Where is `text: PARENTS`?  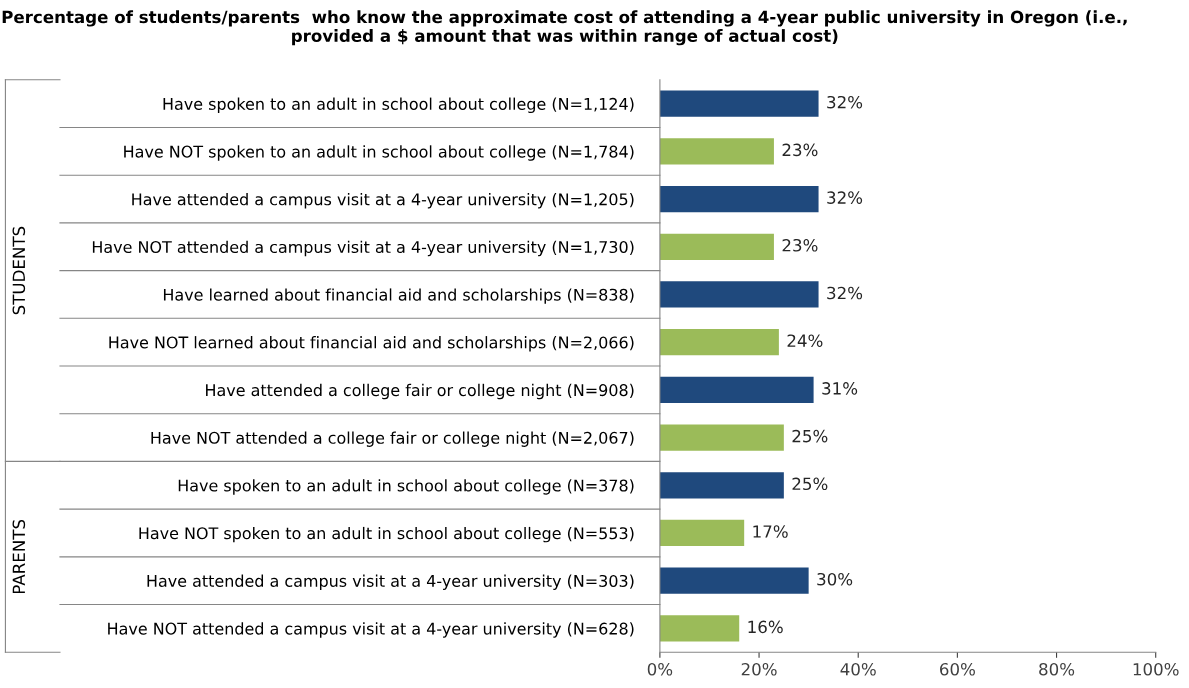
text: PARENTS is located at coordinates (19, 556).